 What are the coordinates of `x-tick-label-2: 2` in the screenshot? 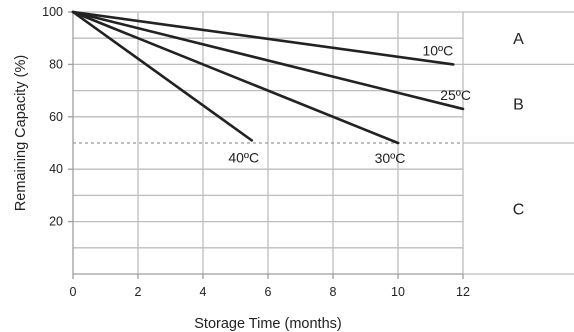 It's located at (138, 292).